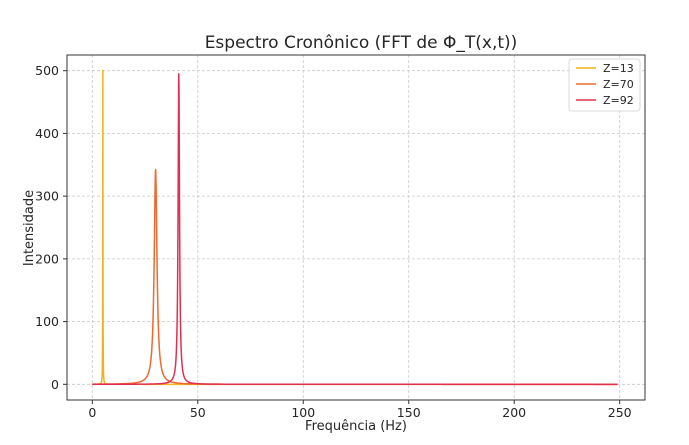 This screenshot has width=689, height=445. Describe the element at coordinates (47, 133) in the screenshot. I see `y-tick-label: 400` at that location.